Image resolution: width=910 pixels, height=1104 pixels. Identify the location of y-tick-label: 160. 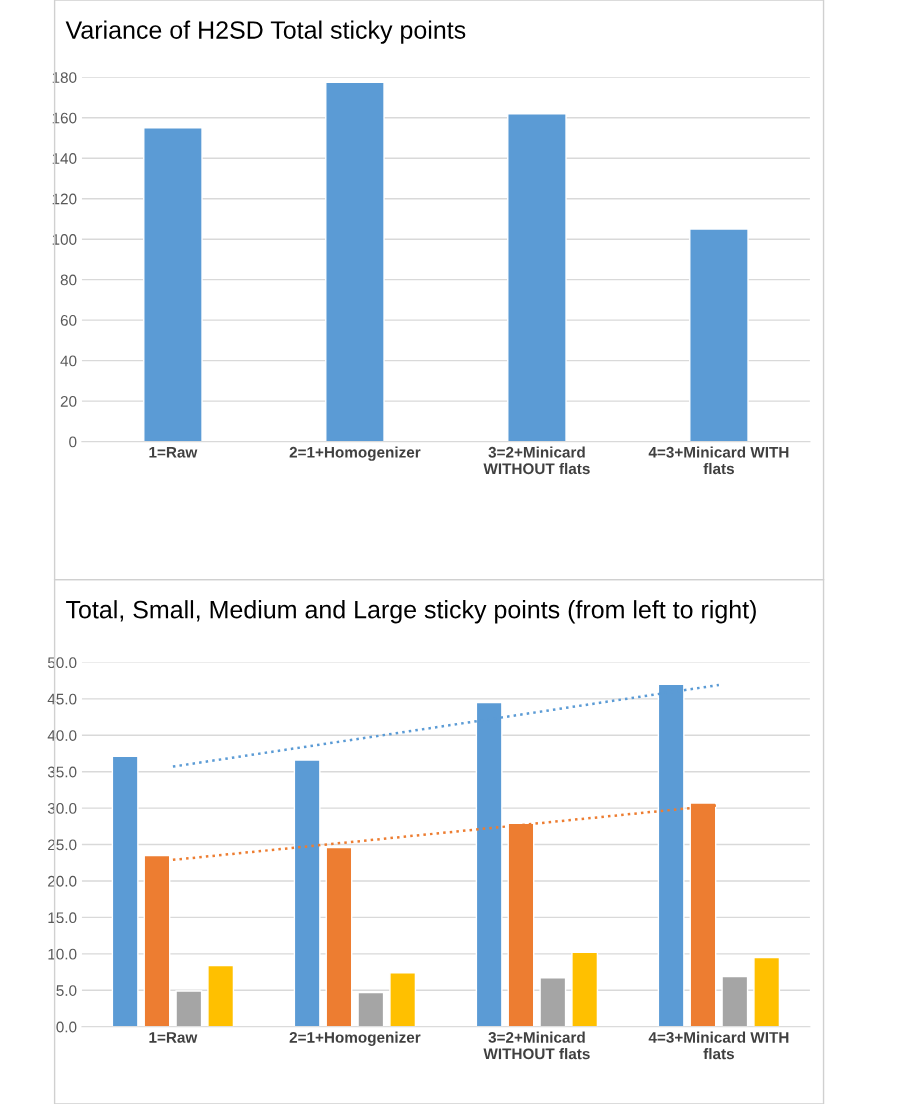
(64, 118).